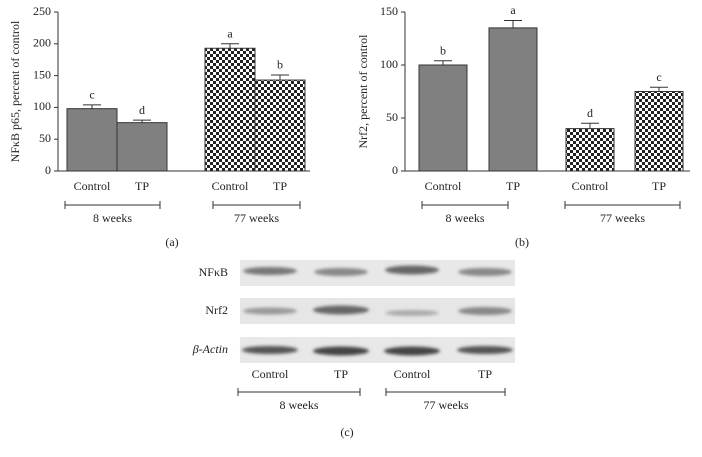 The height and width of the screenshot is (457, 702). I want to click on bands, so click(377, 310).